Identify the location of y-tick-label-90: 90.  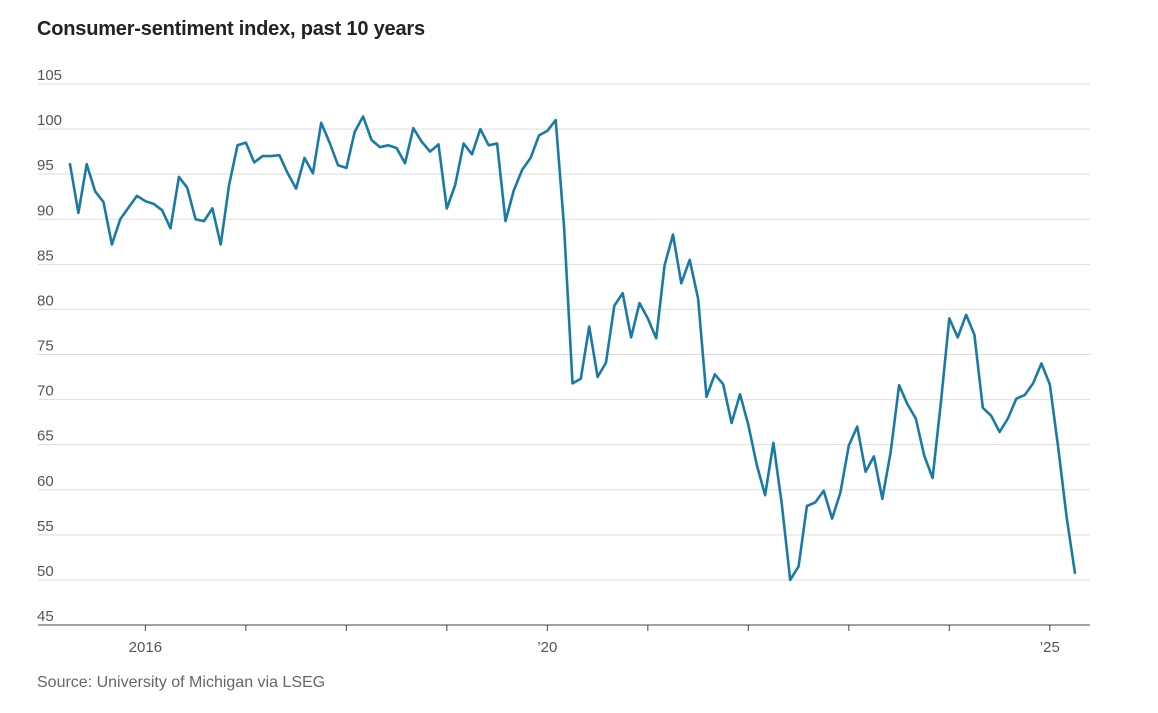
(45, 210).